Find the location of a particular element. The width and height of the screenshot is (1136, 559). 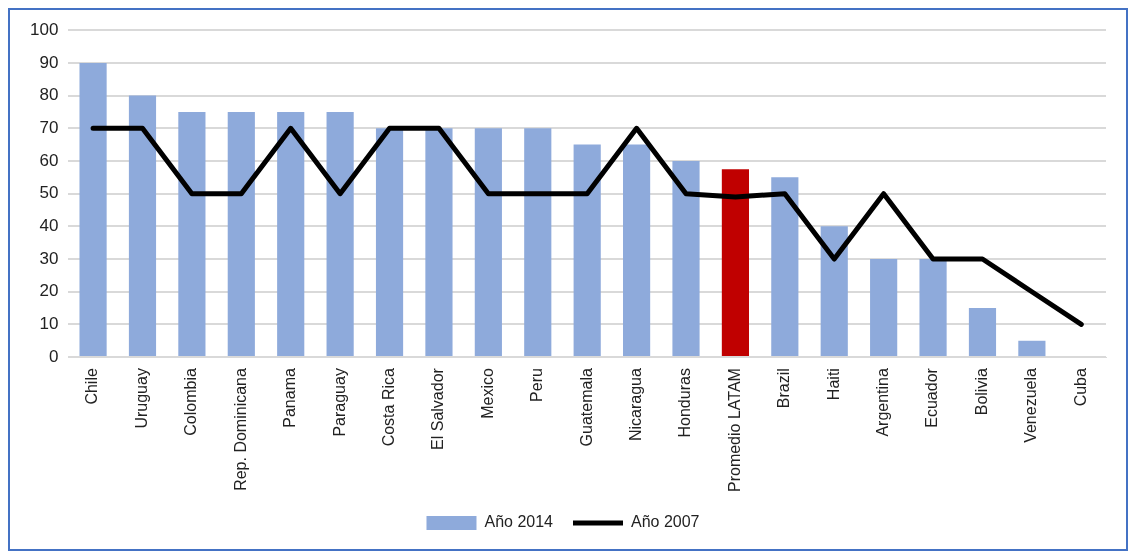

x-tick-label: Cuba is located at coordinates (1080, 387).